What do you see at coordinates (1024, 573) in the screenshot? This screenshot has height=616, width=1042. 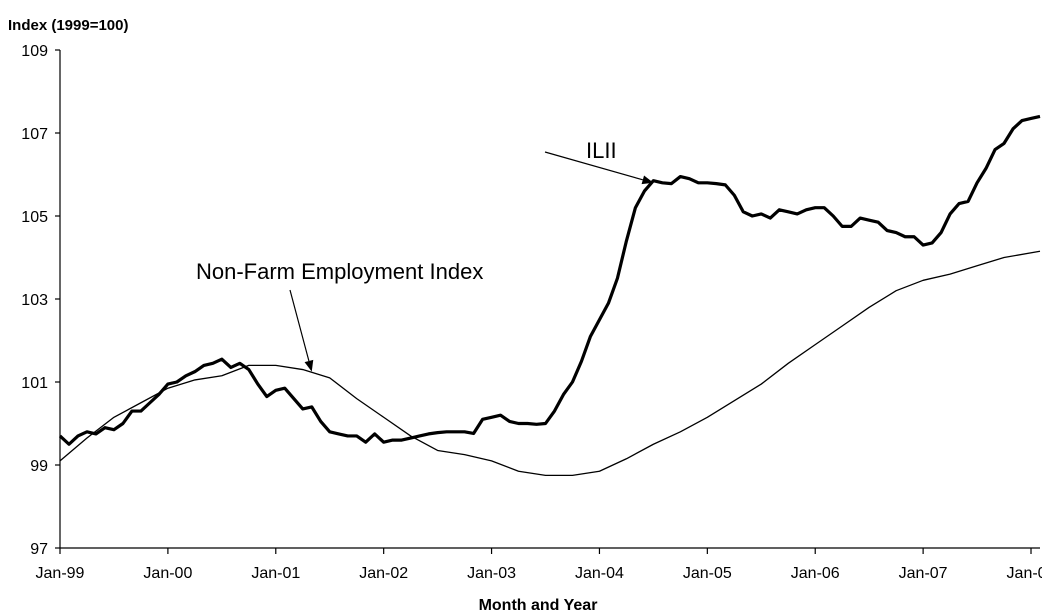 I see `x-tick-label: Jan-08` at bounding box center [1024, 573].